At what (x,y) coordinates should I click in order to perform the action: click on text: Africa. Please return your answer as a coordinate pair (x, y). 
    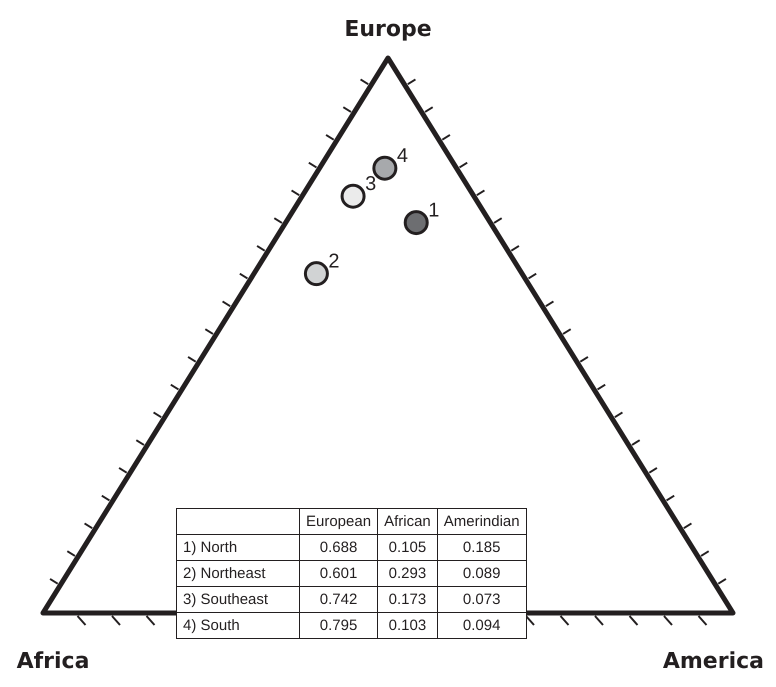
    Looking at the image, I should click on (53, 661).